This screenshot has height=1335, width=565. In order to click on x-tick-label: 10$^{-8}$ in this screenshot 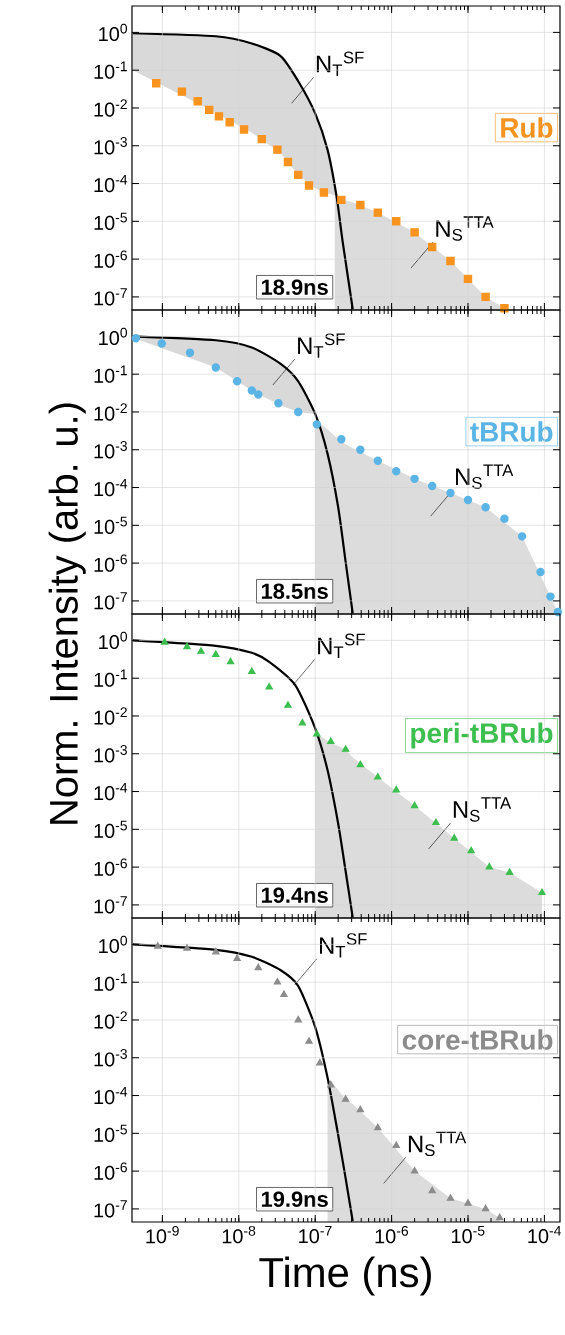, I will do `click(239, 1234)`.